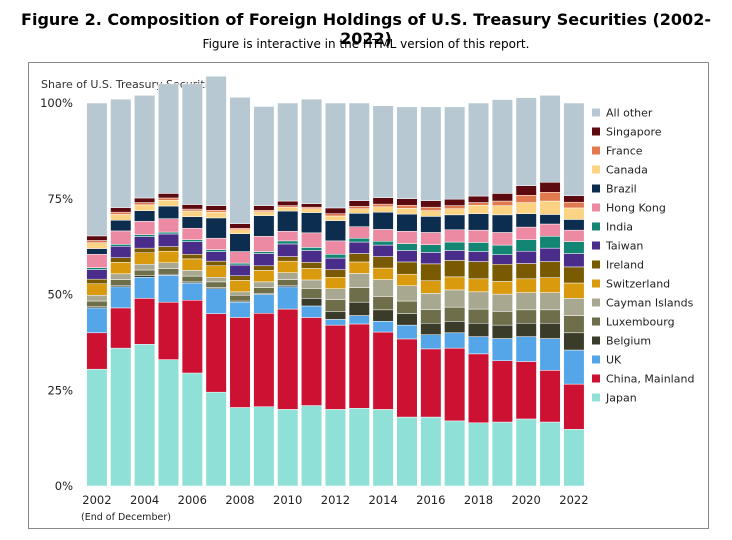 The image size is (732, 540). I want to click on bar-hong-kong-2002, so click(97, 261).